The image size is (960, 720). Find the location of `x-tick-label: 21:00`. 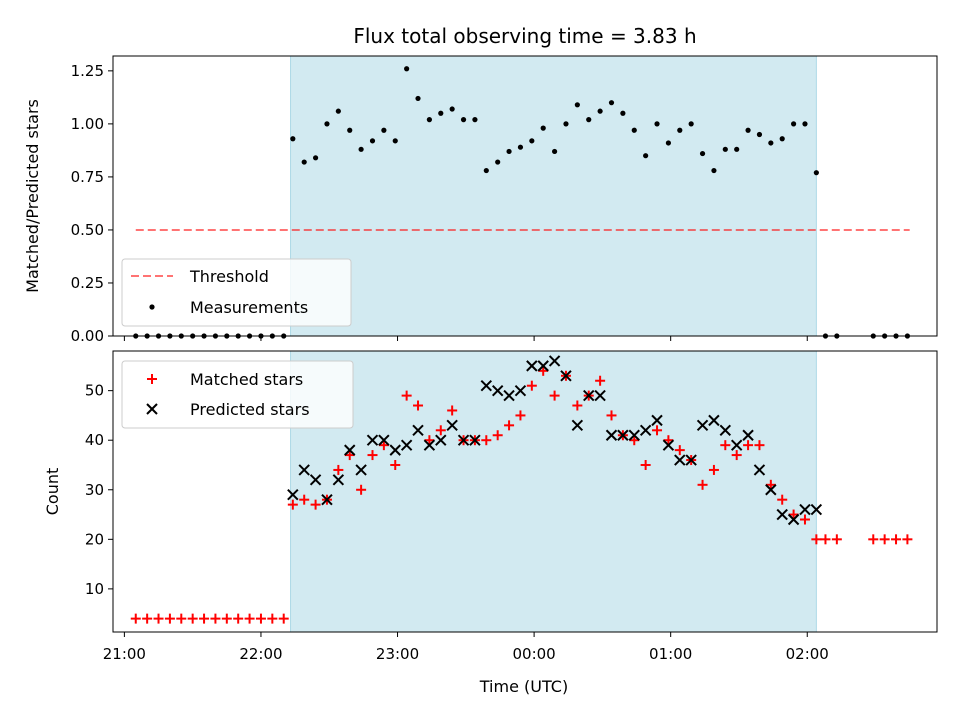

x-tick-label: 21:00 is located at coordinates (124, 654).